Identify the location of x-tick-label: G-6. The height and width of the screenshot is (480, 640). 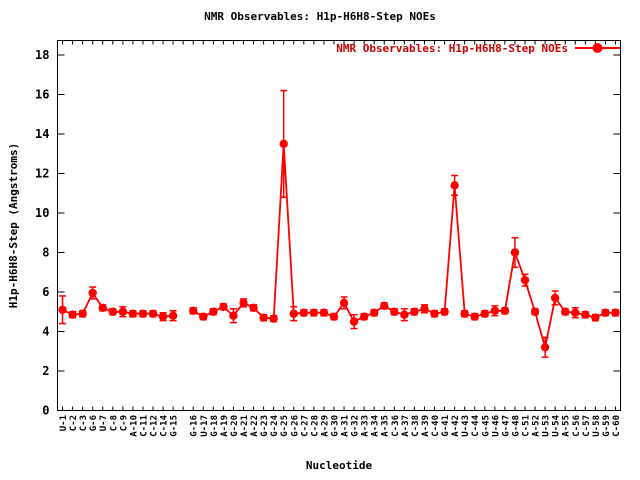
(94, 423).